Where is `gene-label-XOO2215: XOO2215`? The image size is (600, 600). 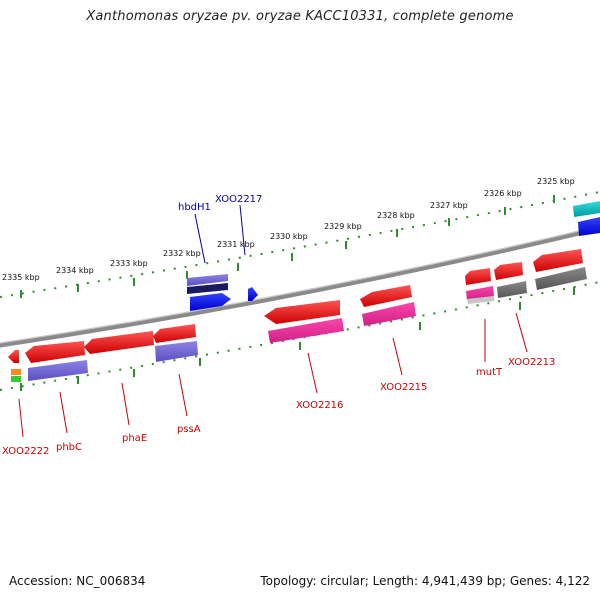 gene-label-XOO2215: XOO2215 is located at coordinates (403, 387).